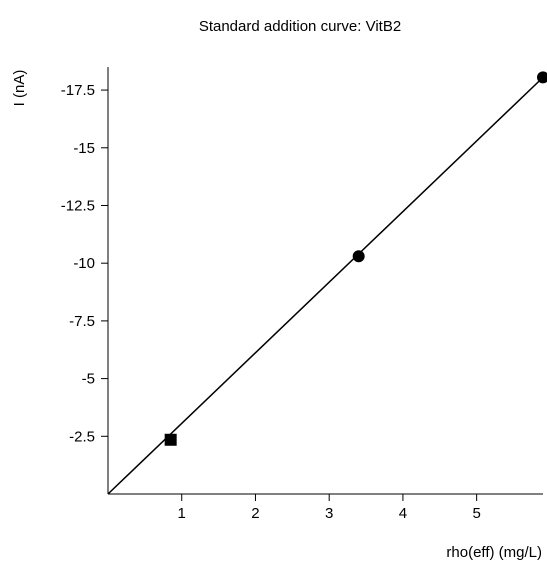 The image size is (547, 569). I want to click on y-tick-label: -7.5, so click(82, 321).